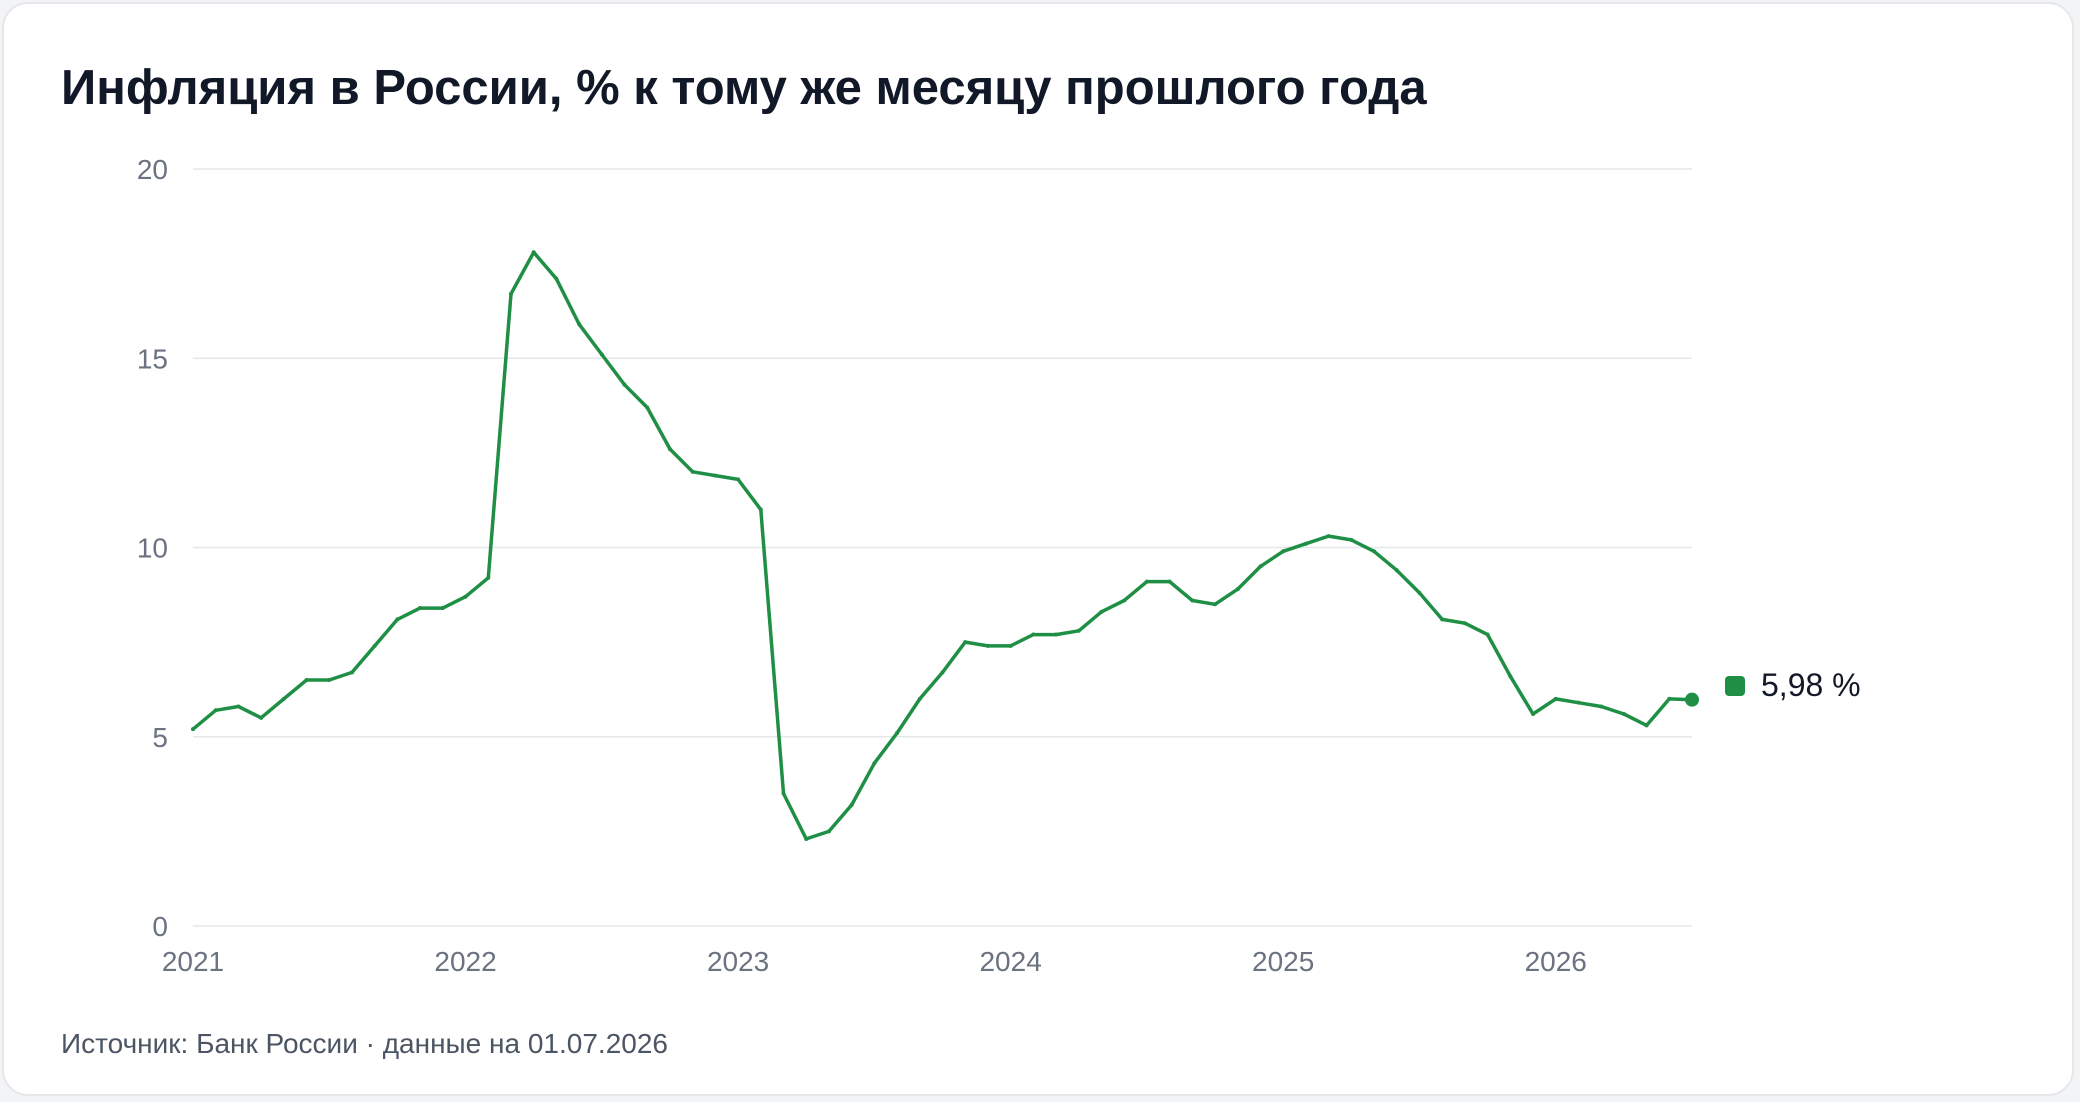 The width and height of the screenshot is (2080, 1102). What do you see at coordinates (160, 737) in the screenshot?
I see `y-tick-label: 5` at bounding box center [160, 737].